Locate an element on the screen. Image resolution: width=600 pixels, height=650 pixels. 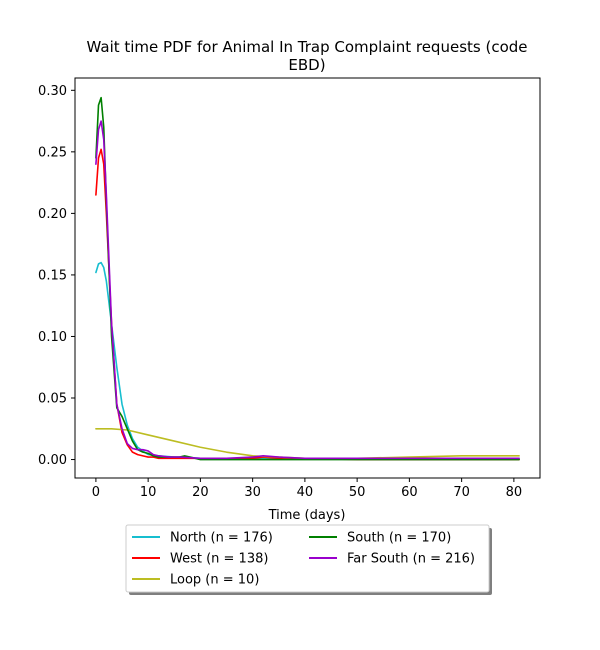
x-tick-label: 0 is located at coordinates (96, 492).